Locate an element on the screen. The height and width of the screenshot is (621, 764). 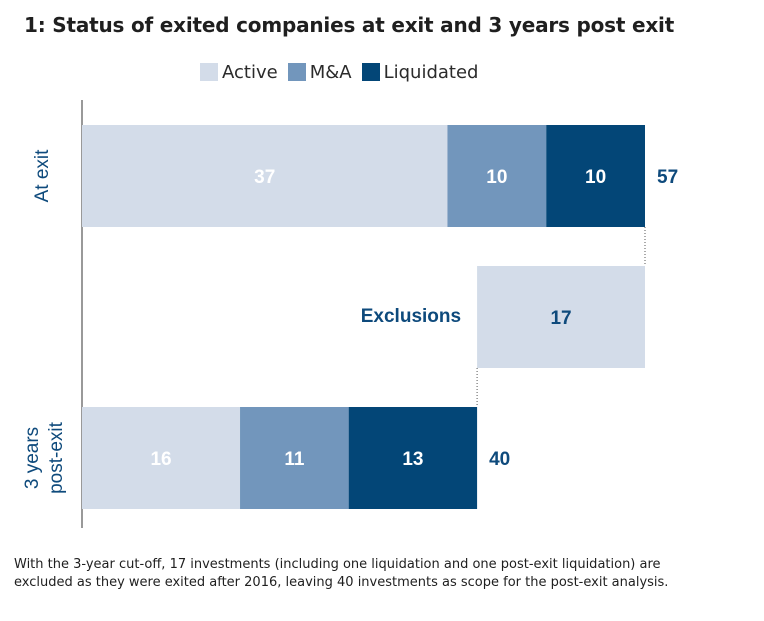
category-label-post-exit-line2: post-exit is located at coordinates (56, 457).